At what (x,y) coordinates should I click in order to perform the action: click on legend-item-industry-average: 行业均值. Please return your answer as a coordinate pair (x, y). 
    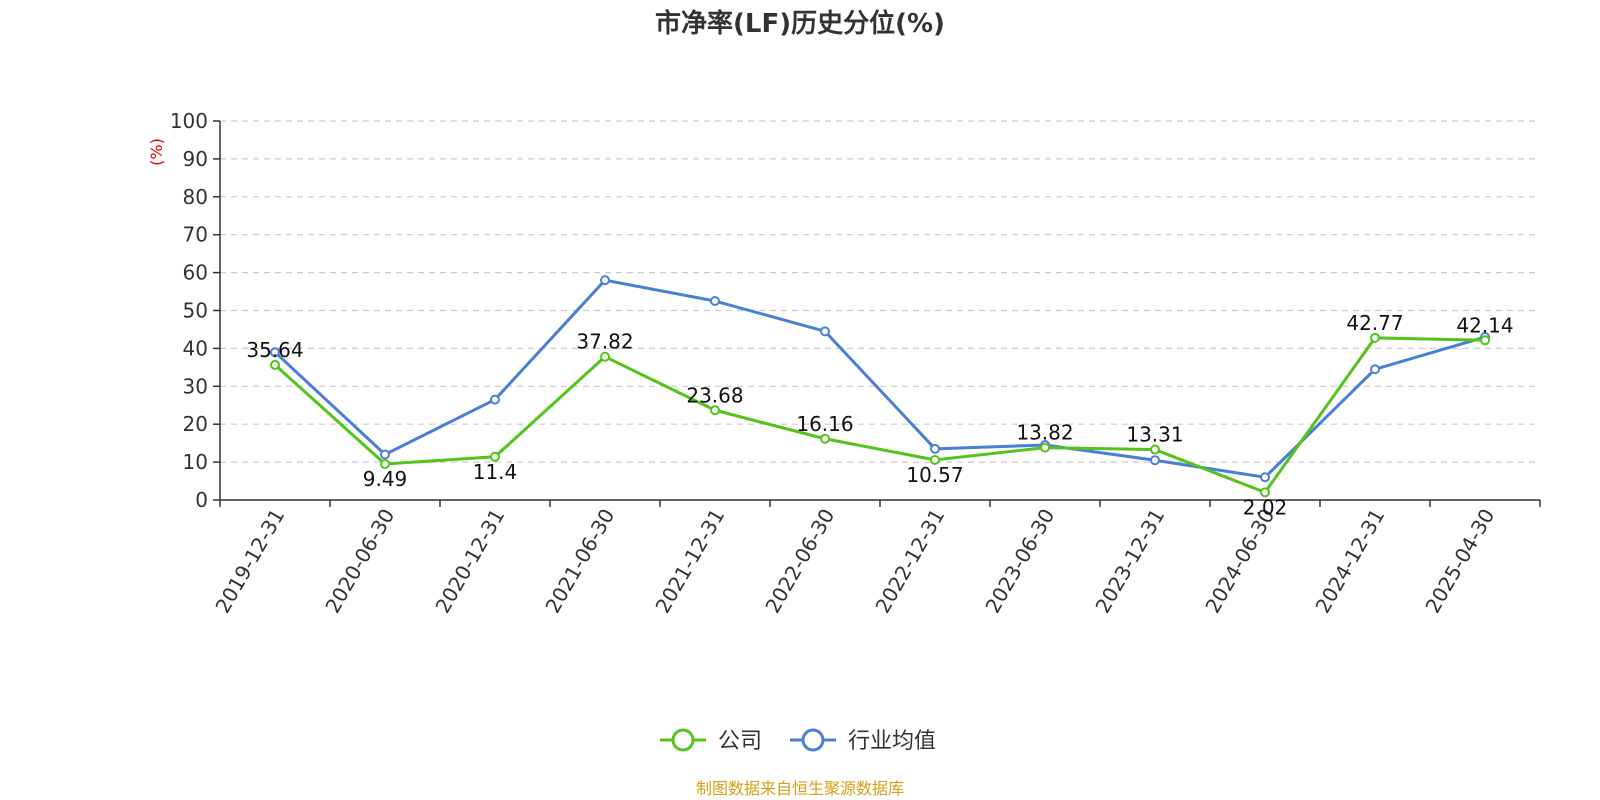
    Looking at the image, I should click on (863, 741).